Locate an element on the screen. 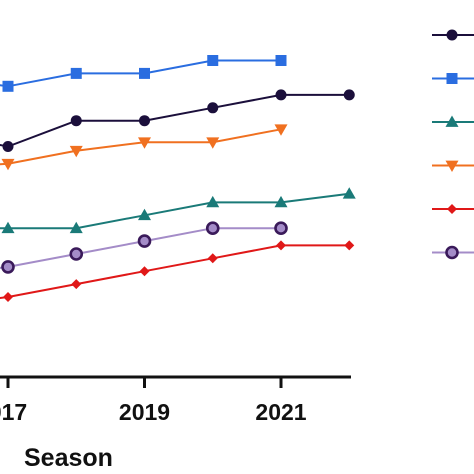 This screenshot has width=474, height=474. series-2-line is located at coordinates (140, 73).